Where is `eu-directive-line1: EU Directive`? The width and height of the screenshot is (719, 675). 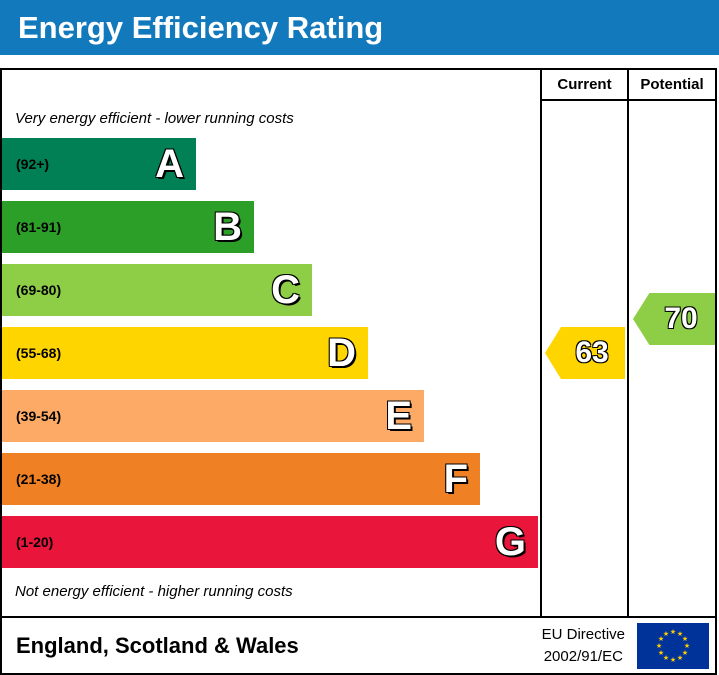 eu-directive-line1: EU Directive is located at coordinates (583, 634).